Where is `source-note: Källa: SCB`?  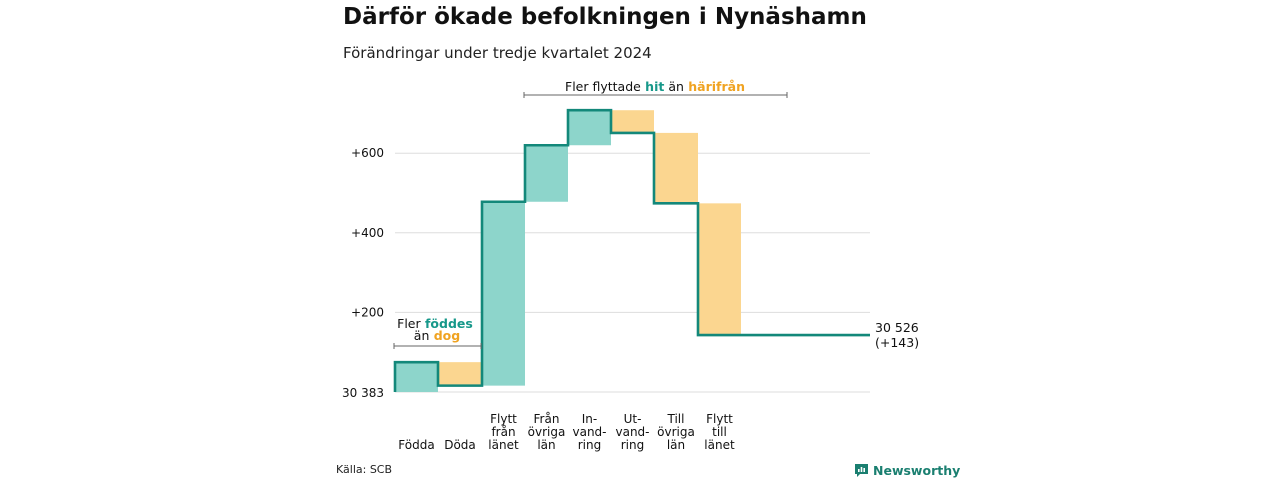 source-note: Källa: SCB is located at coordinates (364, 469).